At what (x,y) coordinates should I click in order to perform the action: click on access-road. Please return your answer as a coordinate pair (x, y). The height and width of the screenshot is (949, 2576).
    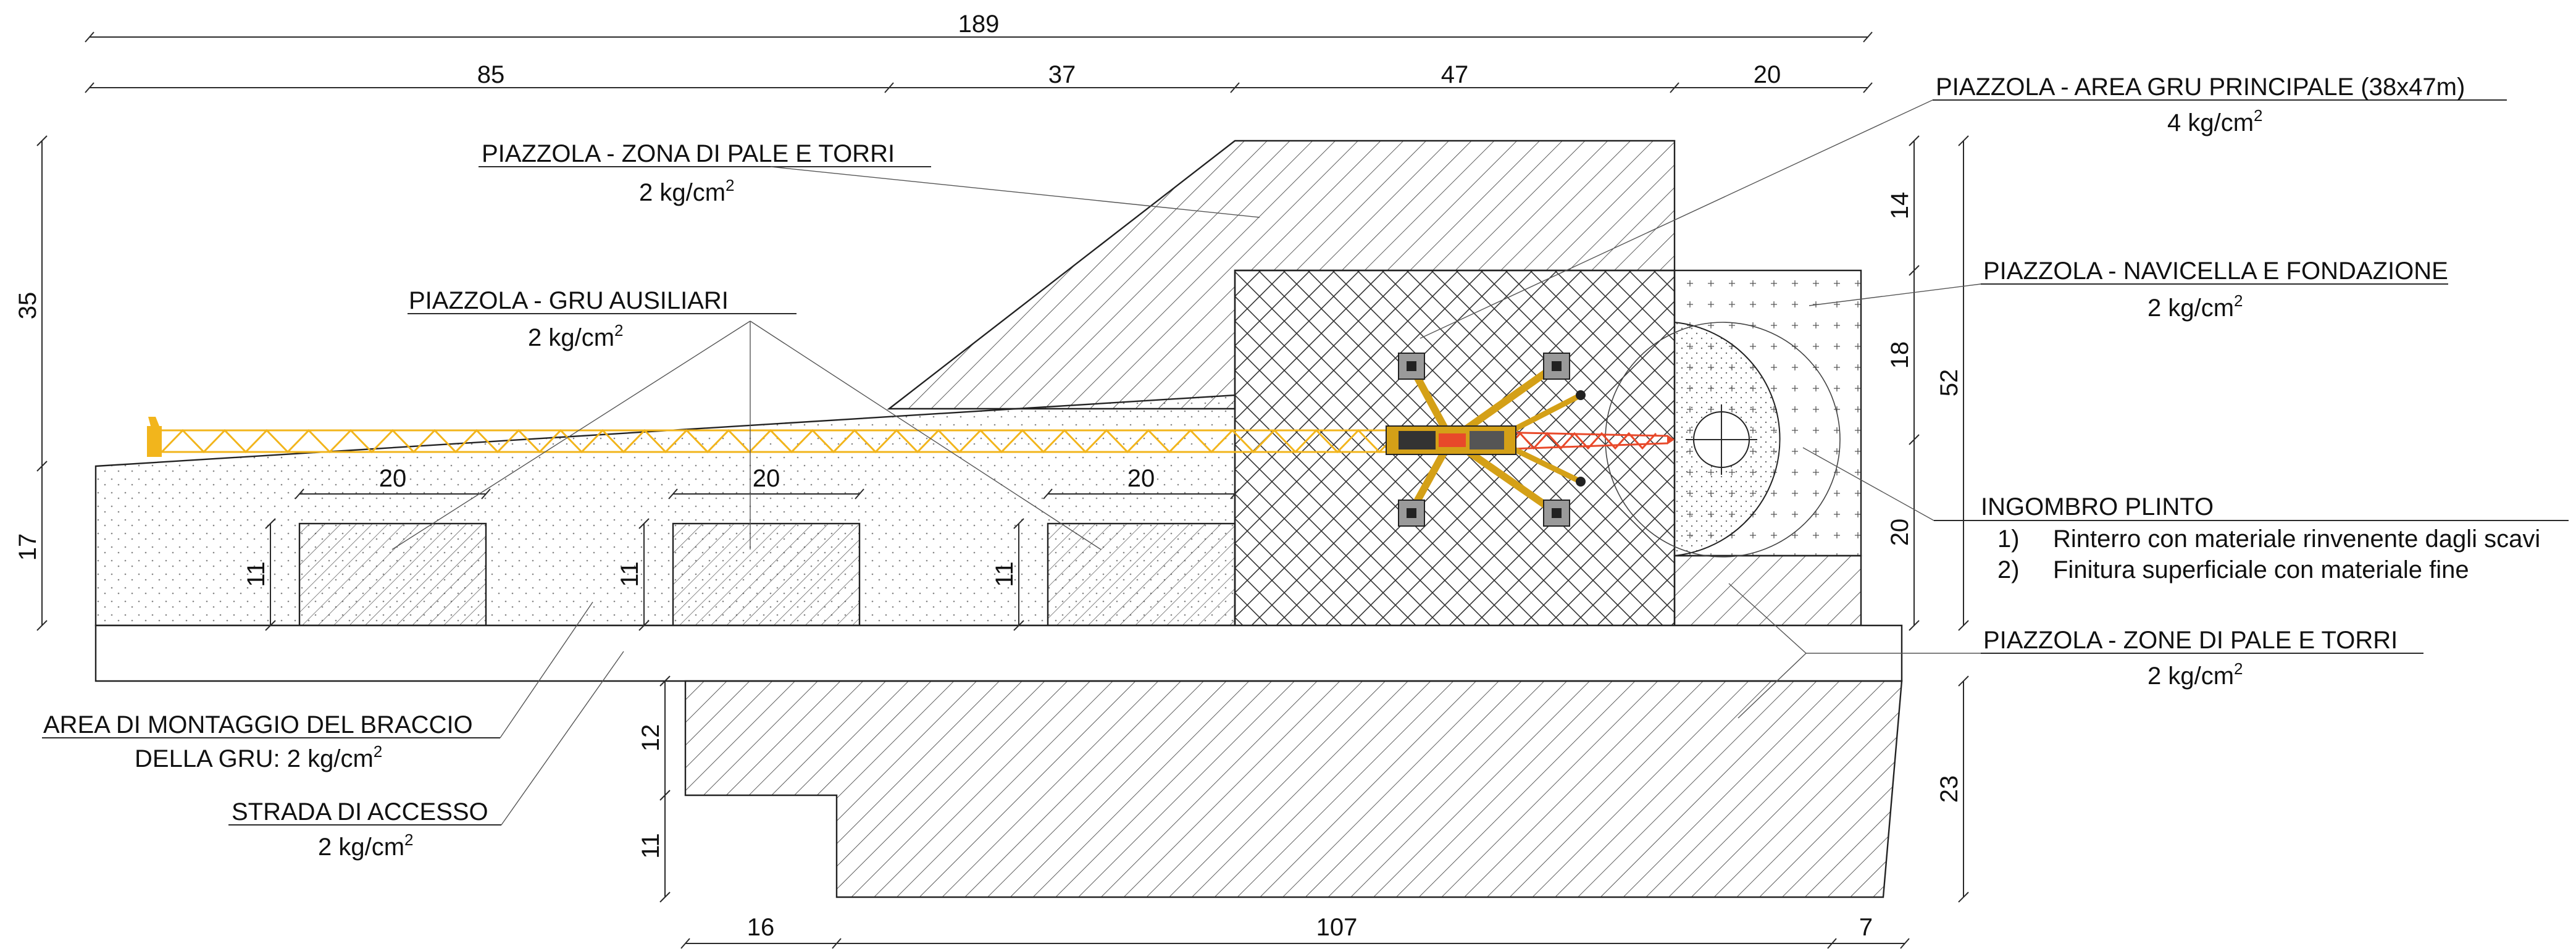
    Looking at the image, I should click on (998, 653).